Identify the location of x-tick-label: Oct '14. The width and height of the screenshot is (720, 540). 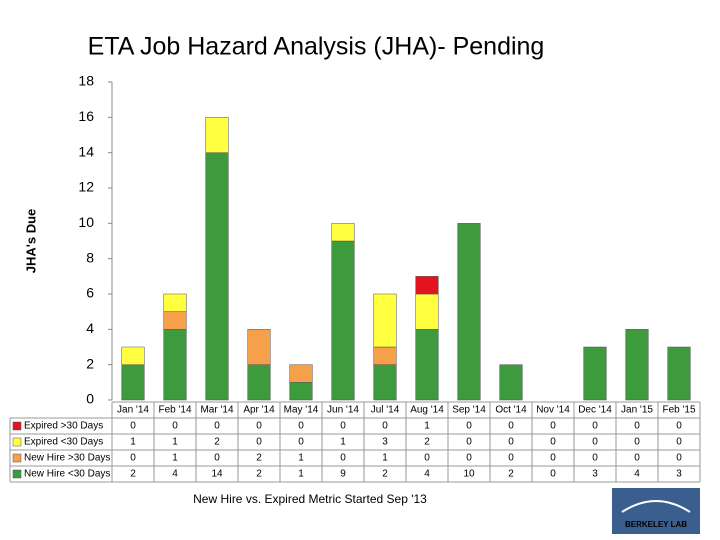
(511, 410).